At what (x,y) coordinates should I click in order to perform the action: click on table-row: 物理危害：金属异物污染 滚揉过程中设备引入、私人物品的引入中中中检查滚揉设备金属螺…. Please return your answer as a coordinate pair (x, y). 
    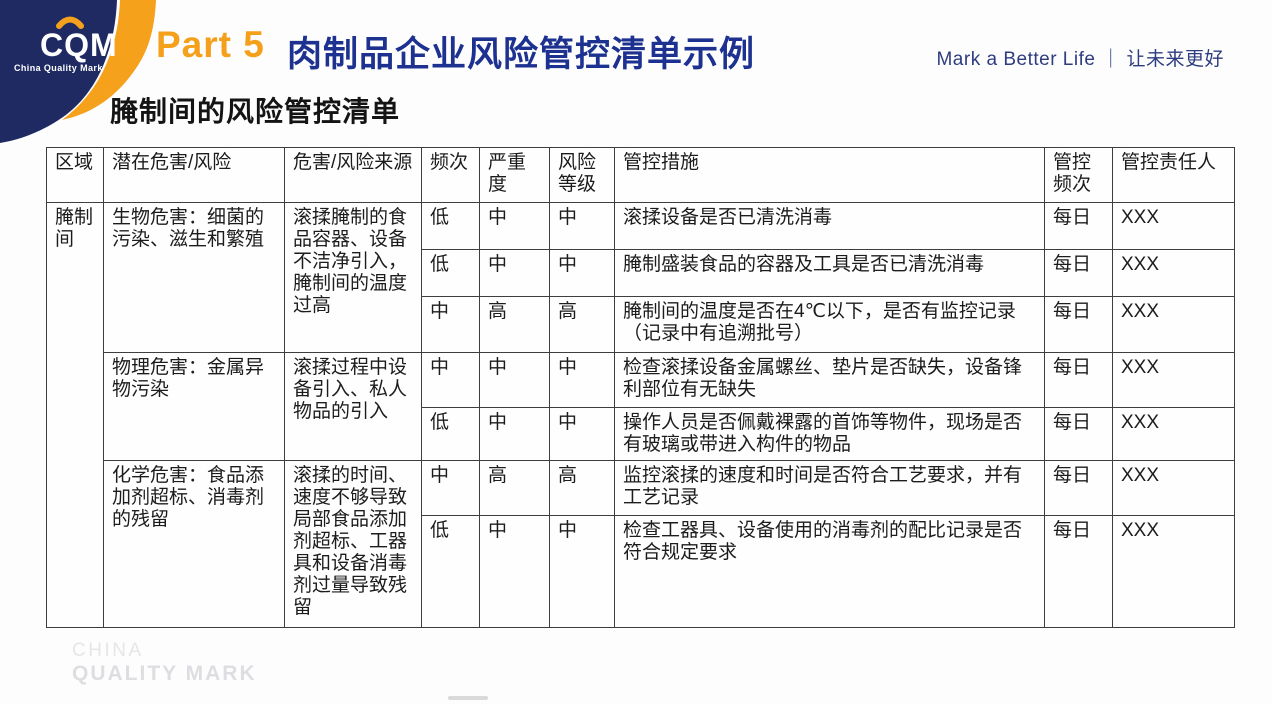
    Looking at the image, I should click on (641, 406).